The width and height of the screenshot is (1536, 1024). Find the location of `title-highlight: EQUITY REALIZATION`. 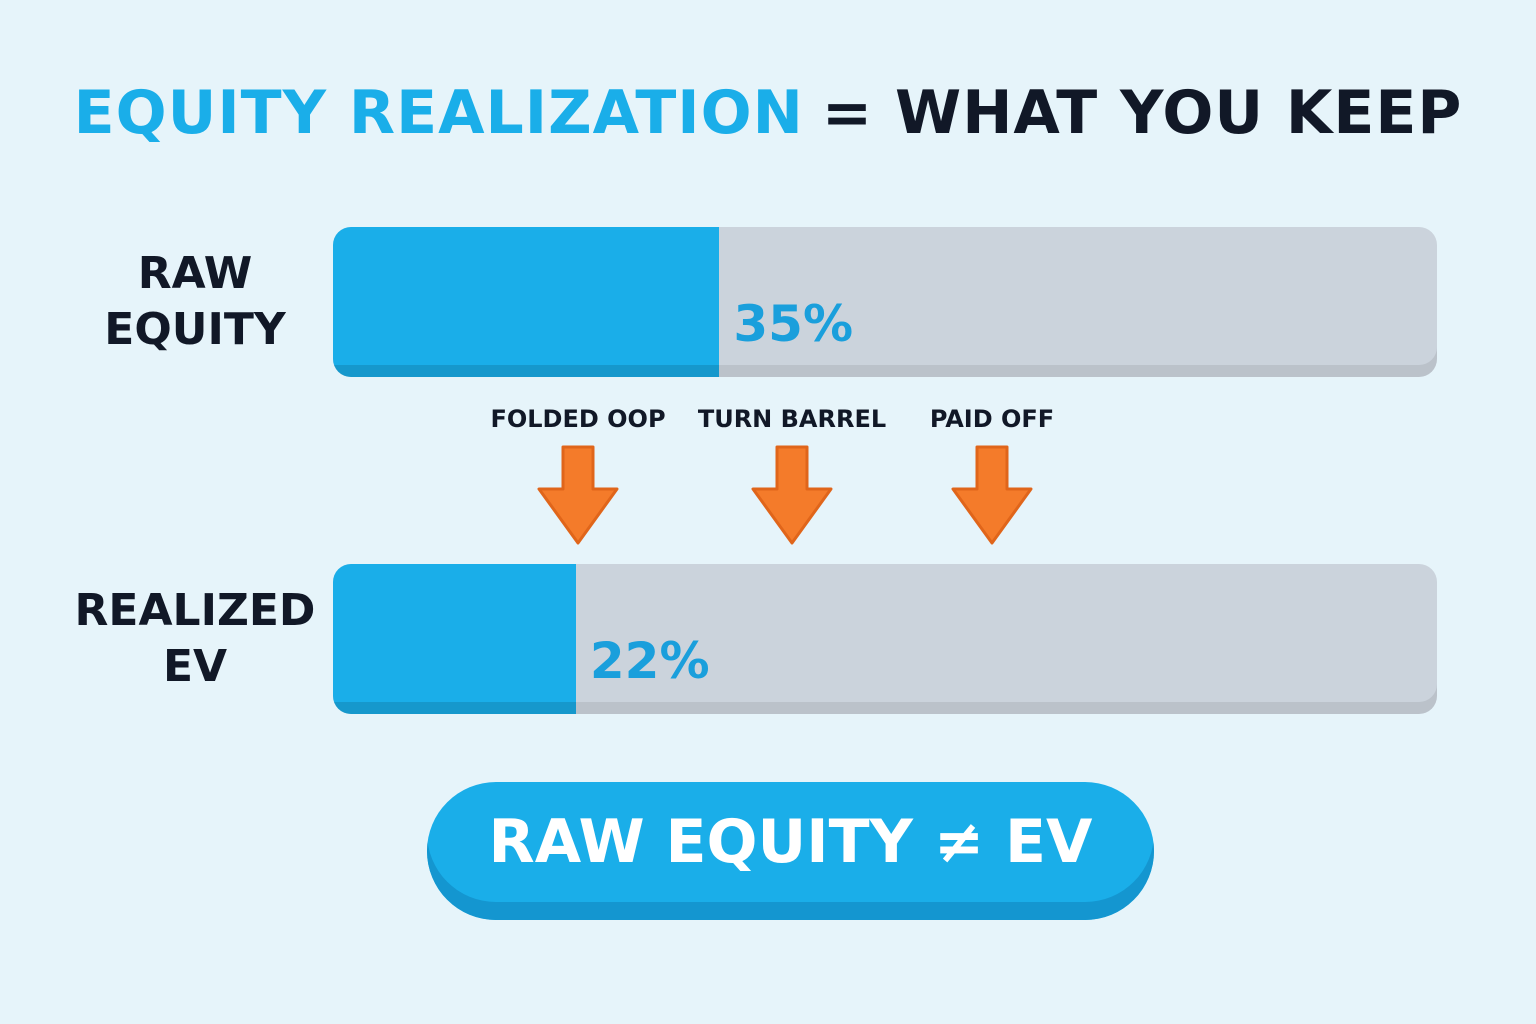

title-highlight: EQUITY REALIZATION is located at coordinates (438, 113).